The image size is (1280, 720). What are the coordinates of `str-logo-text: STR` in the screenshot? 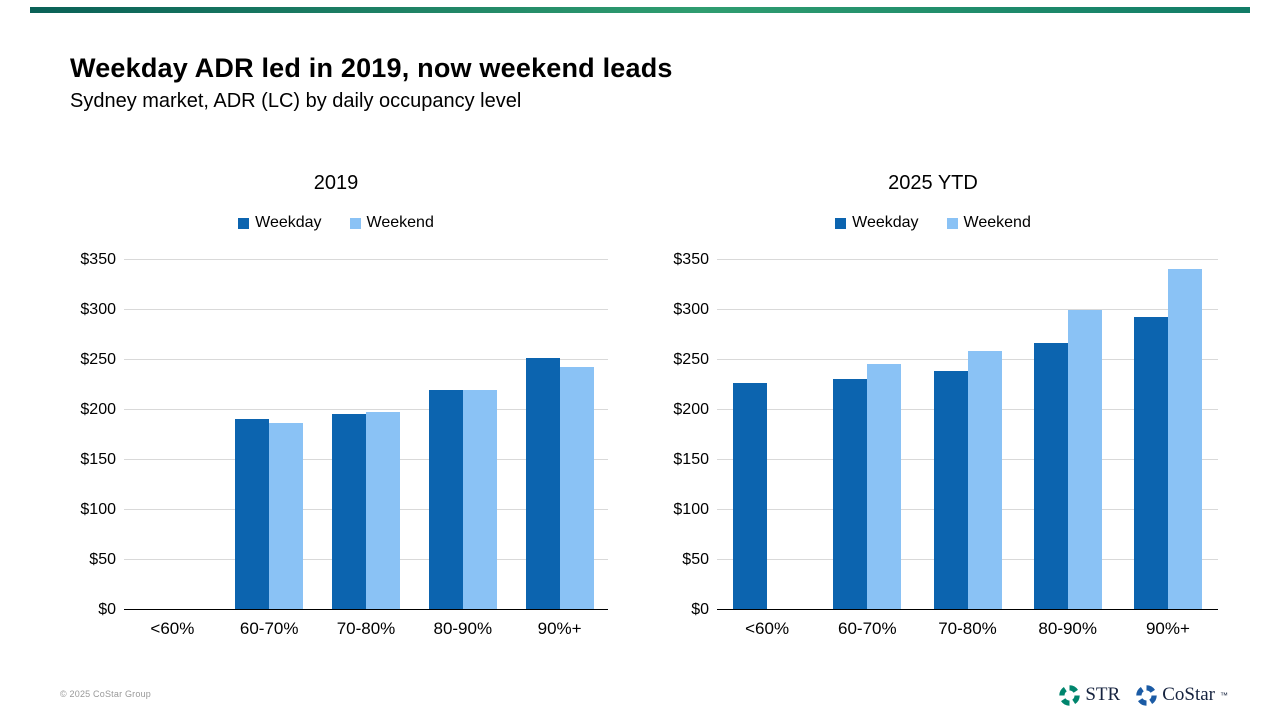 It's located at (1103, 694).